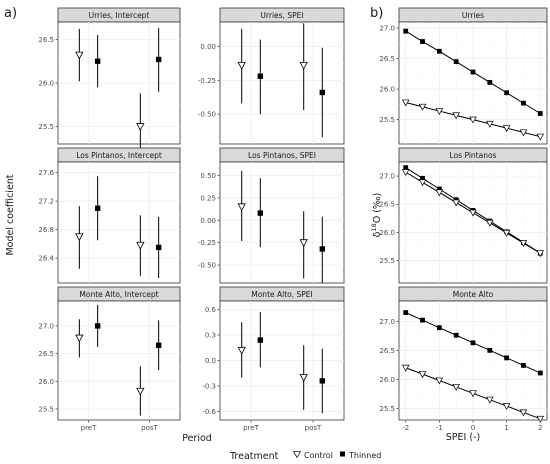 The height and width of the screenshot is (464, 550). I want to click on y-tick-label-4-3: 27.0, so click(46, 326).